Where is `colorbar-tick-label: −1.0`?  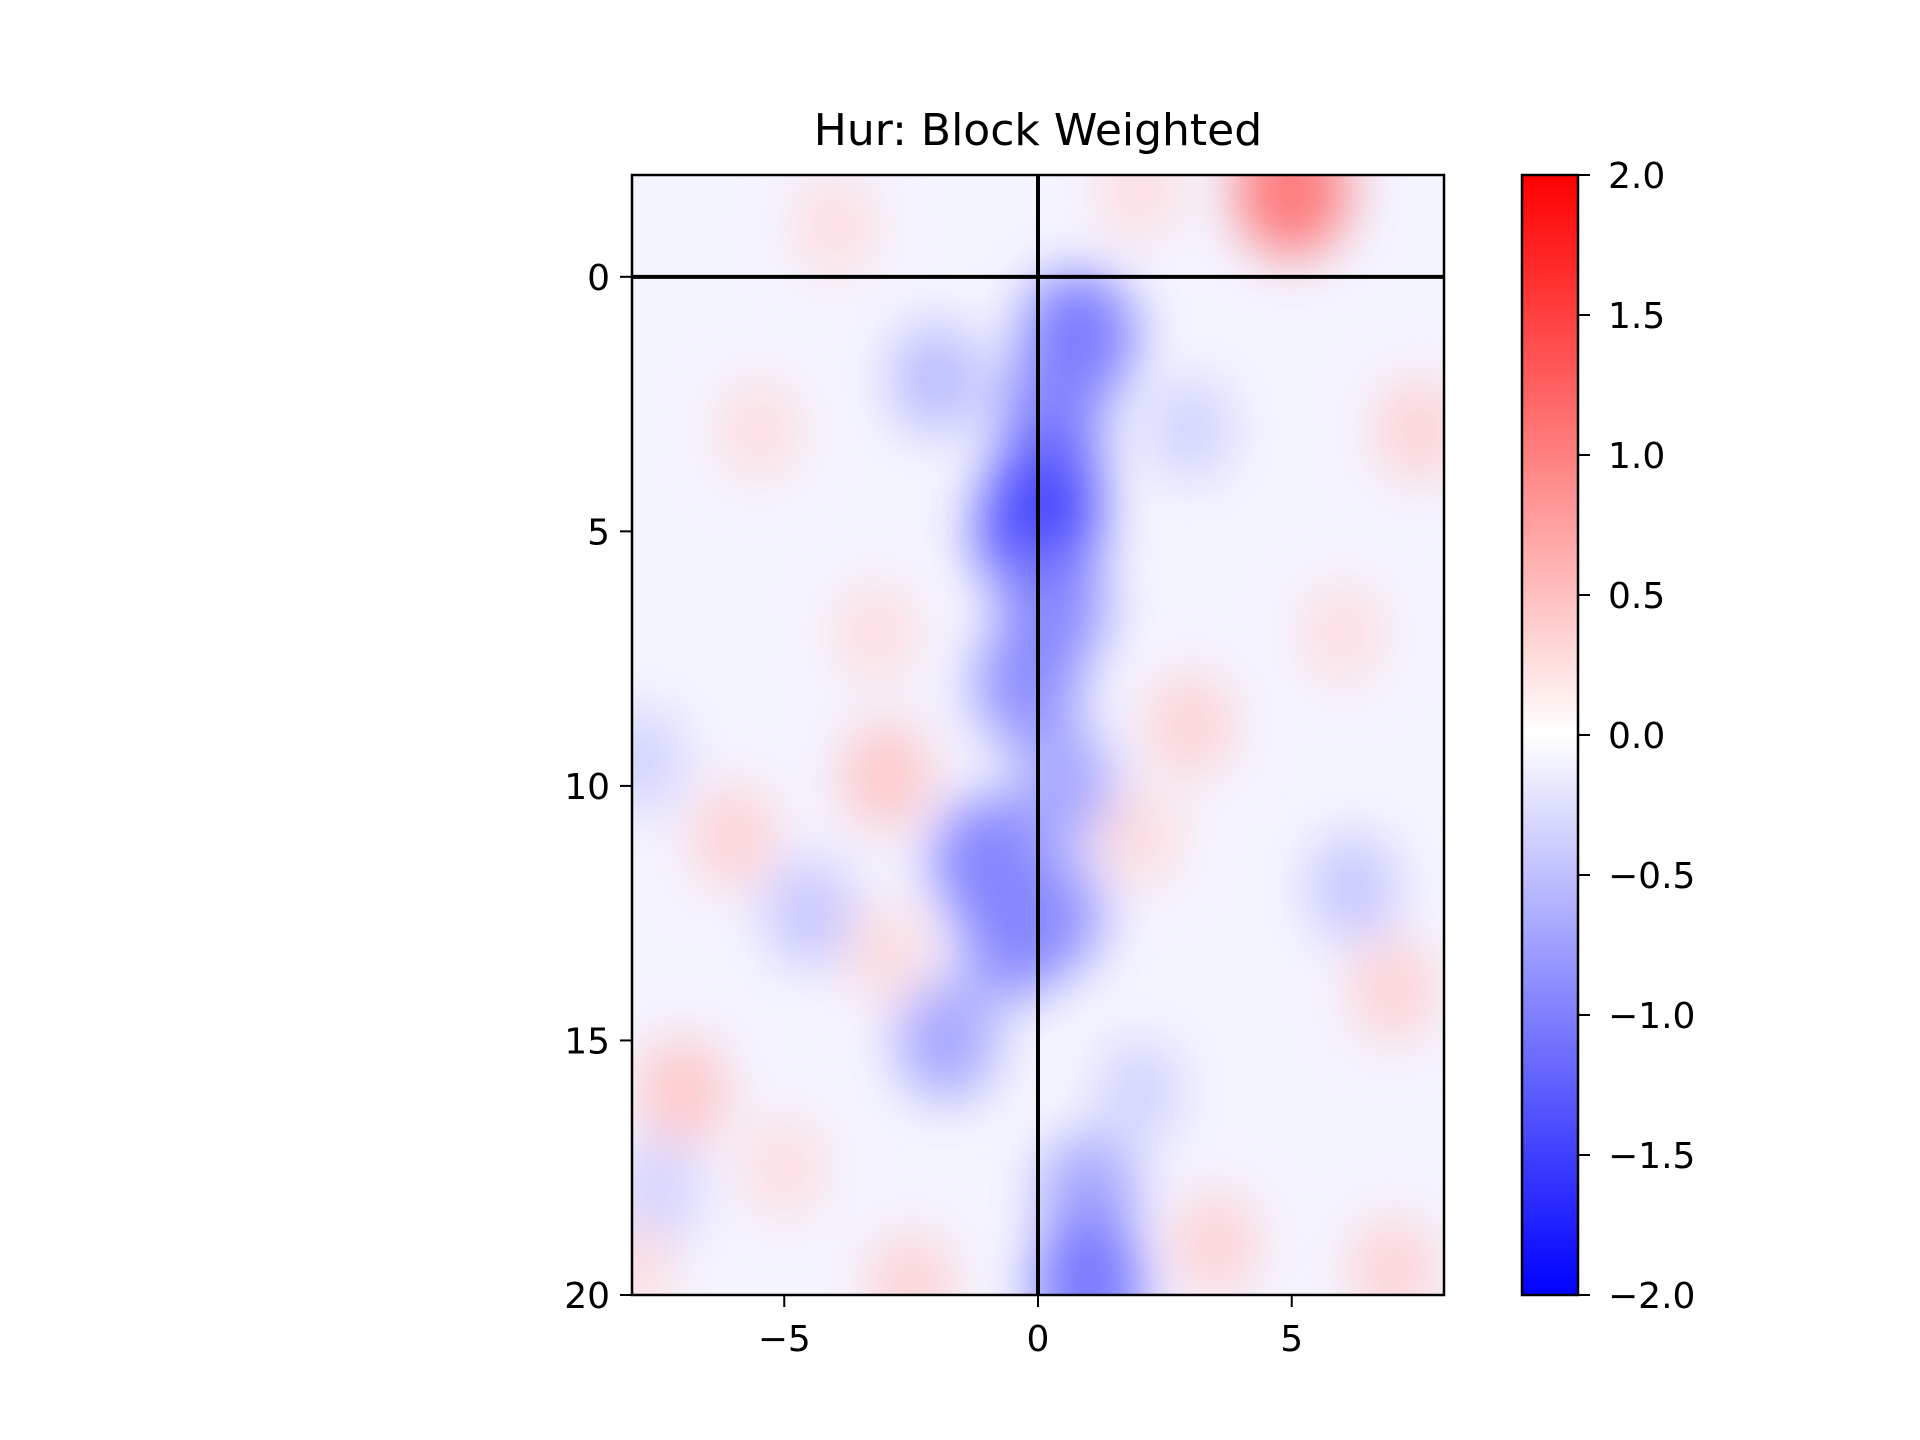 colorbar-tick-label: −1.0 is located at coordinates (1651, 1016).